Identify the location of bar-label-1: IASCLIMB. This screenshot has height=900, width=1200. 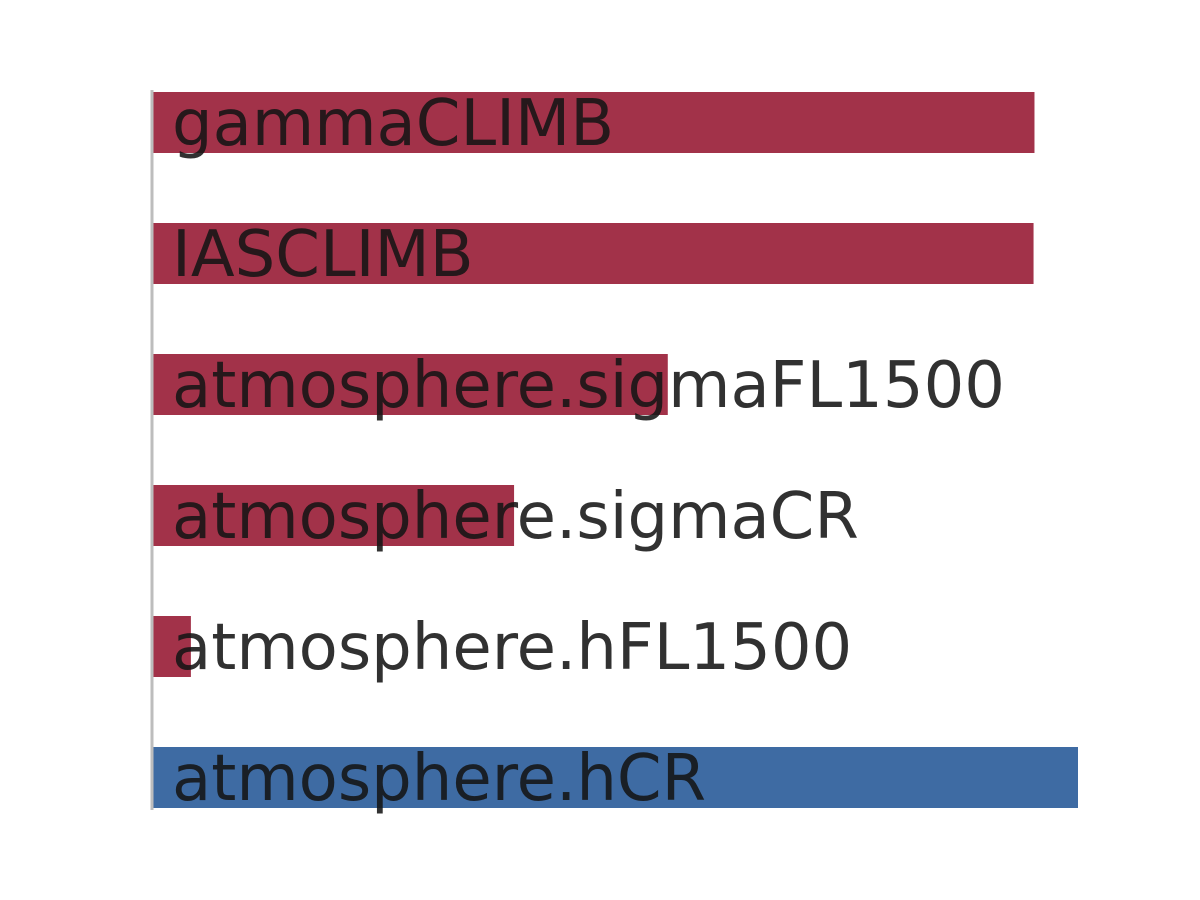
(323, 255).